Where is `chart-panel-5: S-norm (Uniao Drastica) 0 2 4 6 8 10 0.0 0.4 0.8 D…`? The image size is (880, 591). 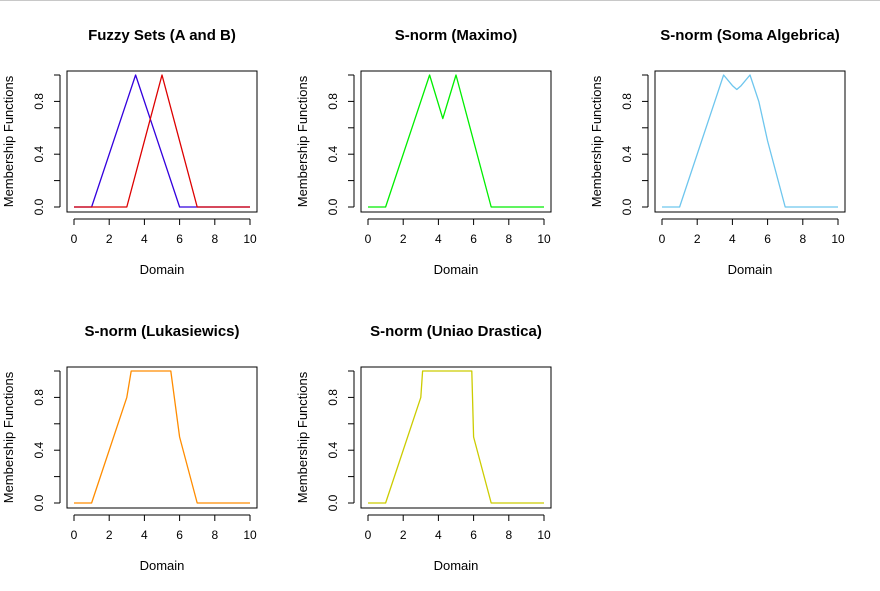
chart-panel-5: S-norm (Uniao Drastica) 0 2 4 6 8 10 0.0 0.4 0.8 D… is located at coordinates (423, 448).